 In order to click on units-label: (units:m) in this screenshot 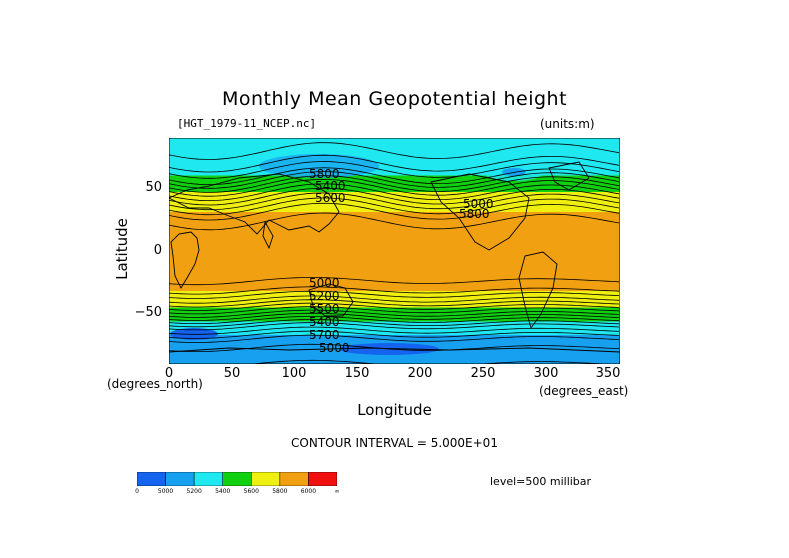, I will do `click(567, 124)`.